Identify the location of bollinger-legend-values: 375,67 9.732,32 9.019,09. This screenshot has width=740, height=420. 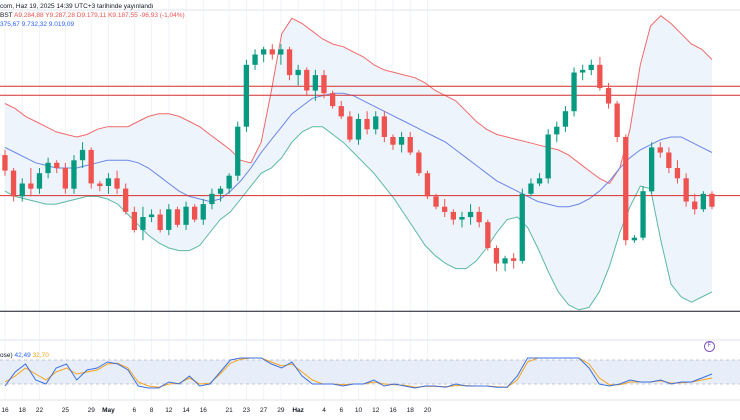
(37, 24).